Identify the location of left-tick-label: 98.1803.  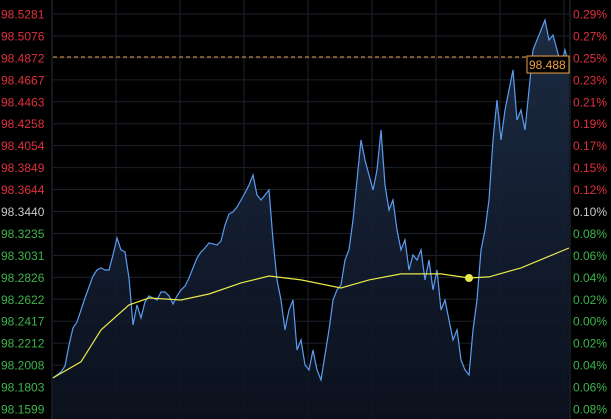
(23, 388).